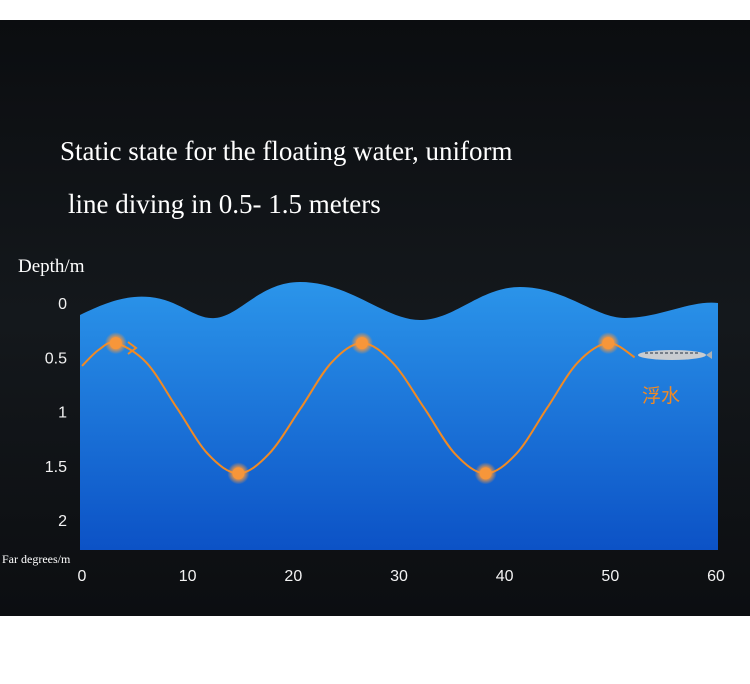  I want to click on chart-subtitle: line diving in 0.5- 1.5 meters, so click(224, 204).